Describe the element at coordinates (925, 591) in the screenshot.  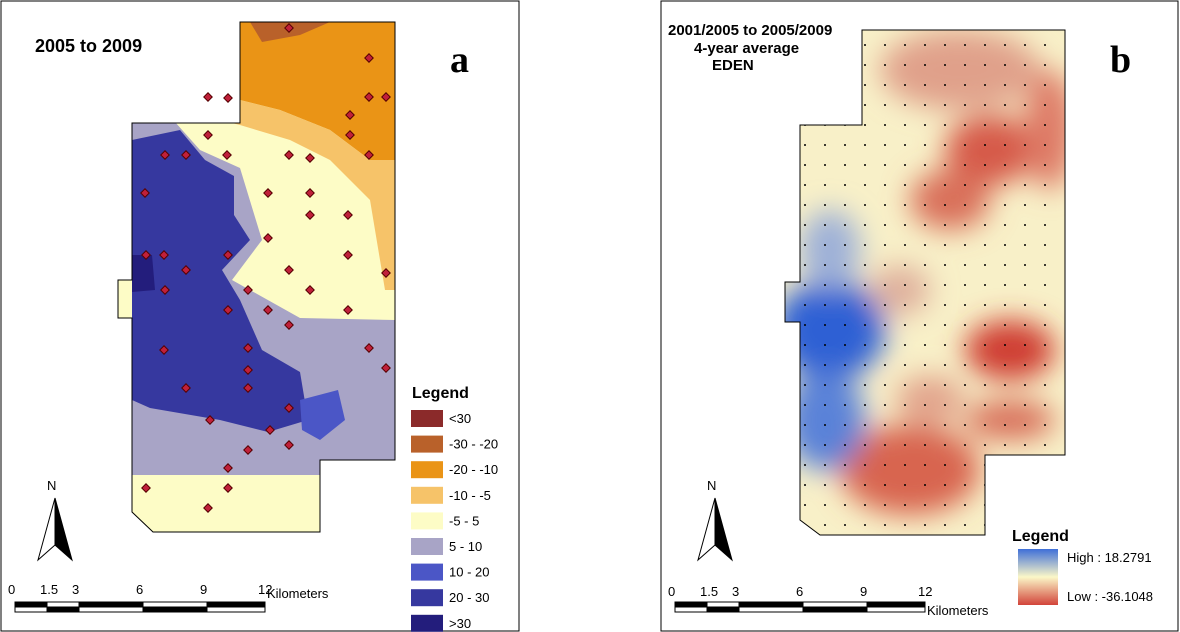
I see `scale-label: 12` at that location.